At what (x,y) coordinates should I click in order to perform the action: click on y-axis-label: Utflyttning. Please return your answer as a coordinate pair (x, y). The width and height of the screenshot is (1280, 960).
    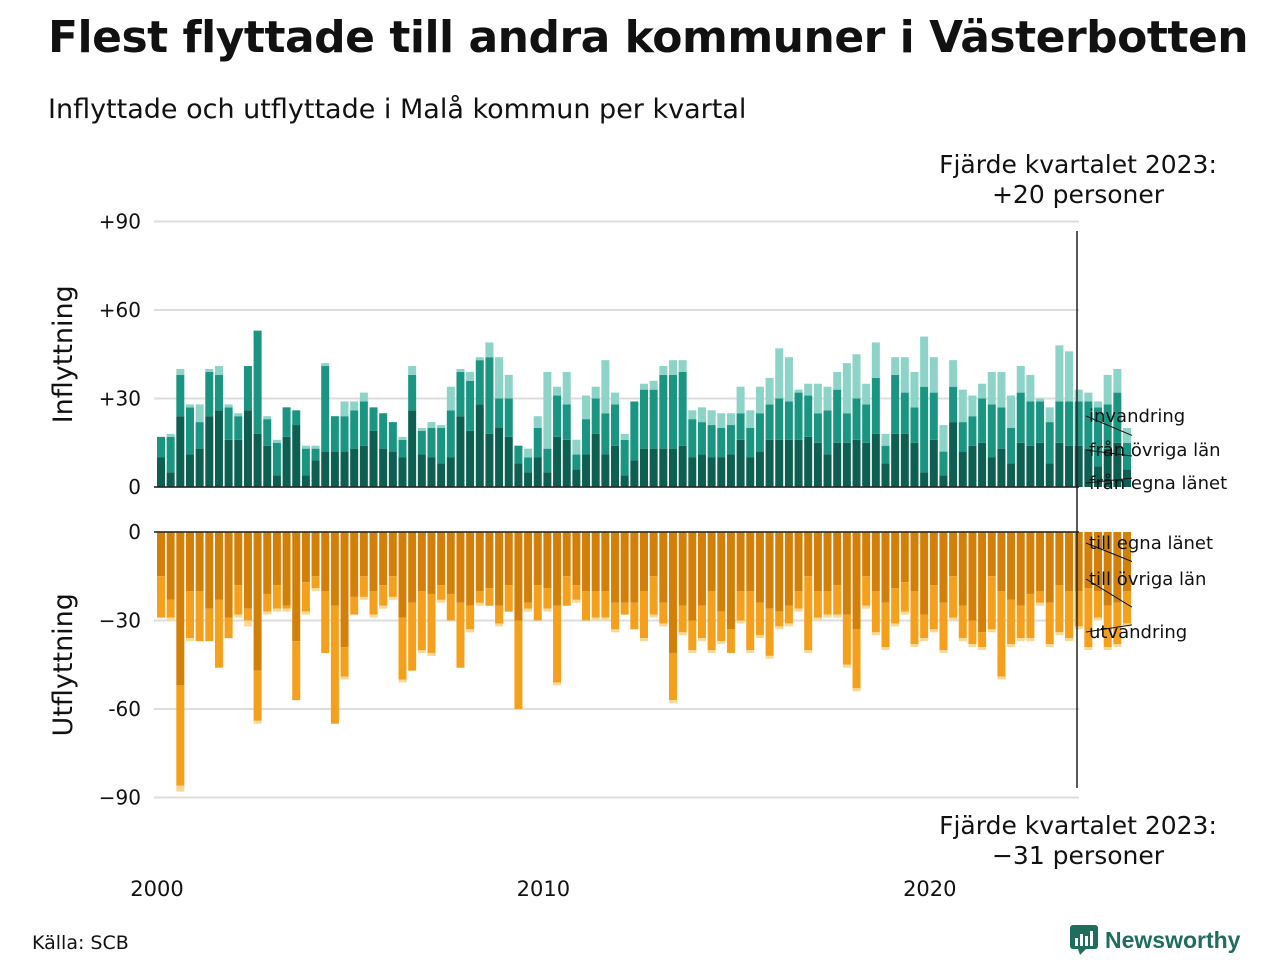
    Looking at the image, I should click on (63, 664).